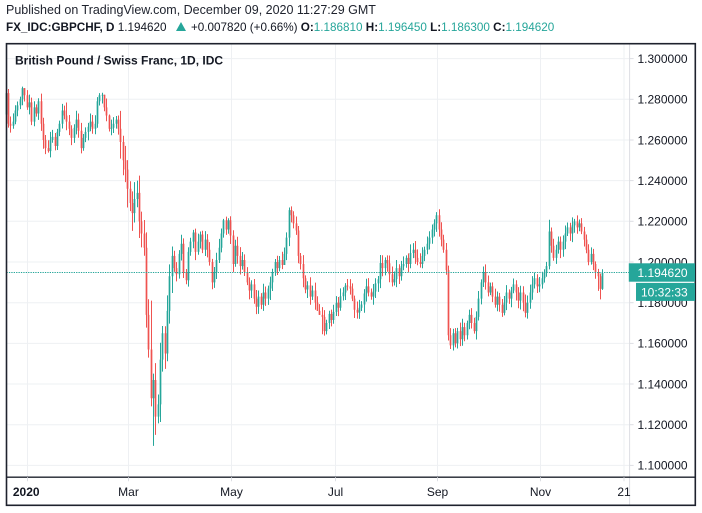 The width and height of the screenshot is (702, 513). What do you see at coordinates (335, 492) in the screenshot?
I see `svg-text: Jul` at bounding box center [335, 492].